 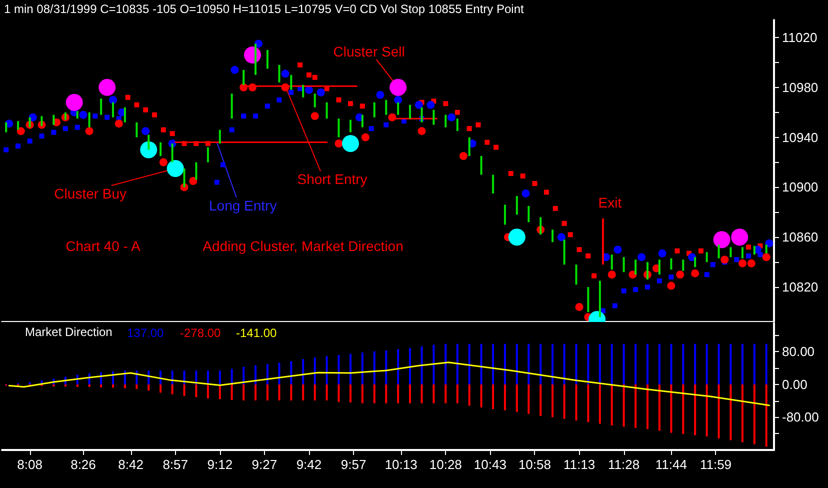 What do you see at coordinates (175, 464) in the screenshot?
I see `x-tick-label: 8:57` at bounding box center [175, 464].